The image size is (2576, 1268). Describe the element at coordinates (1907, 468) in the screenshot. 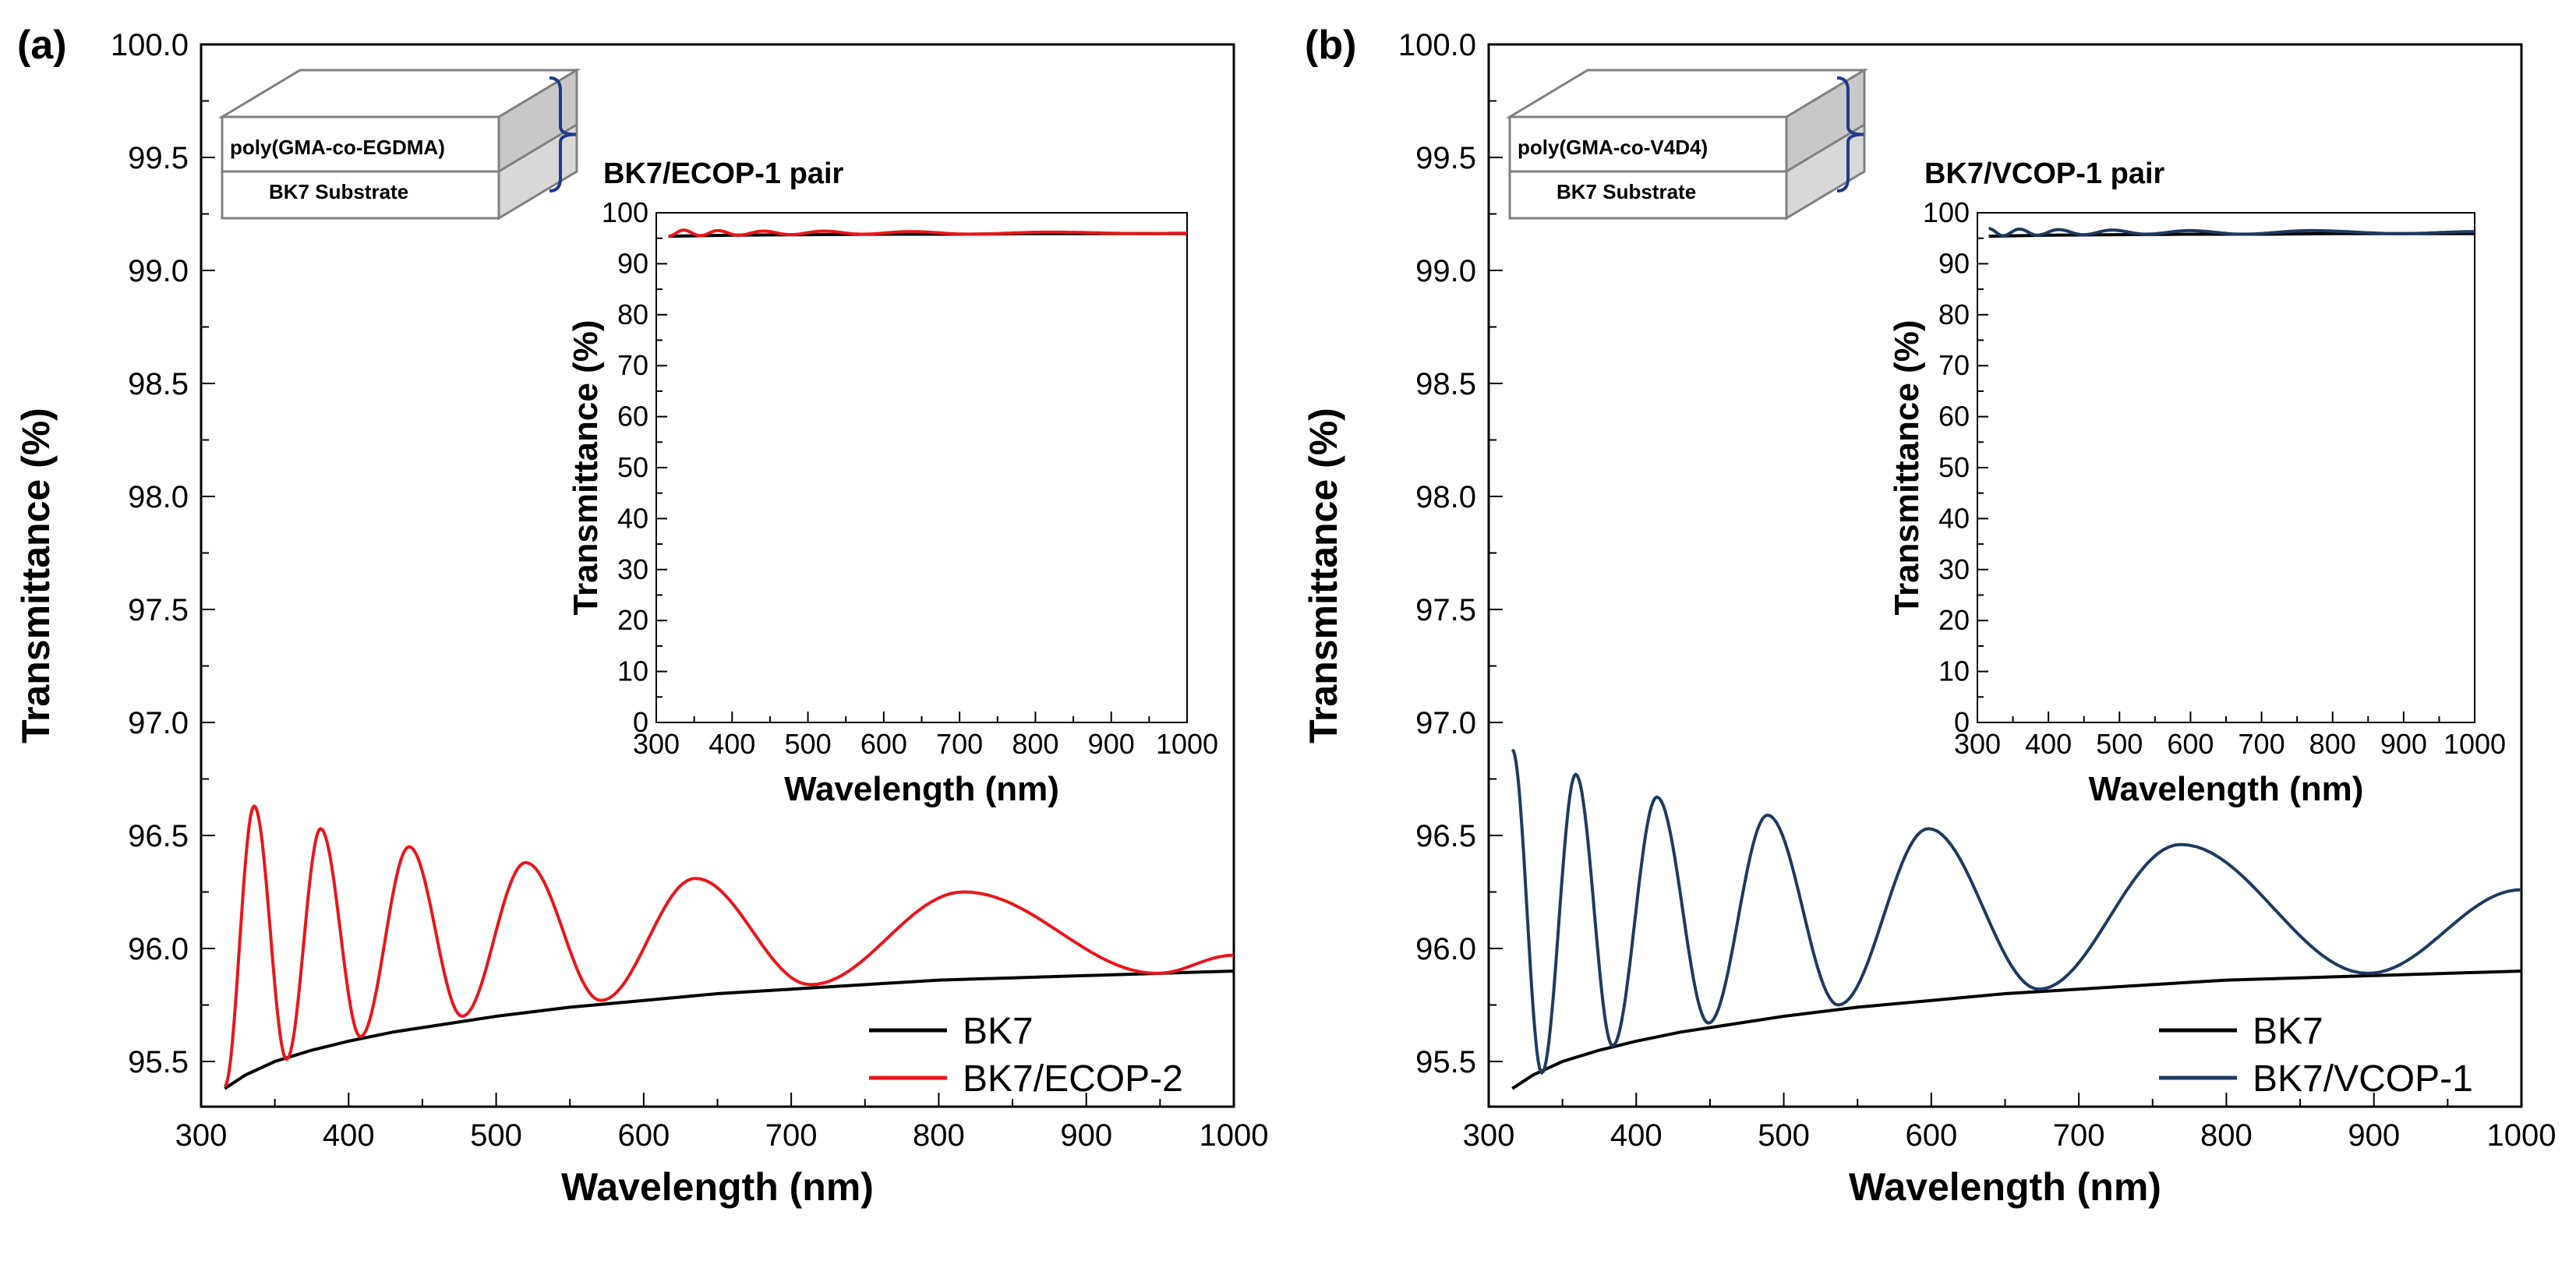

I see `b-inset-y-axis-label: Transmittance (%)` at that location.